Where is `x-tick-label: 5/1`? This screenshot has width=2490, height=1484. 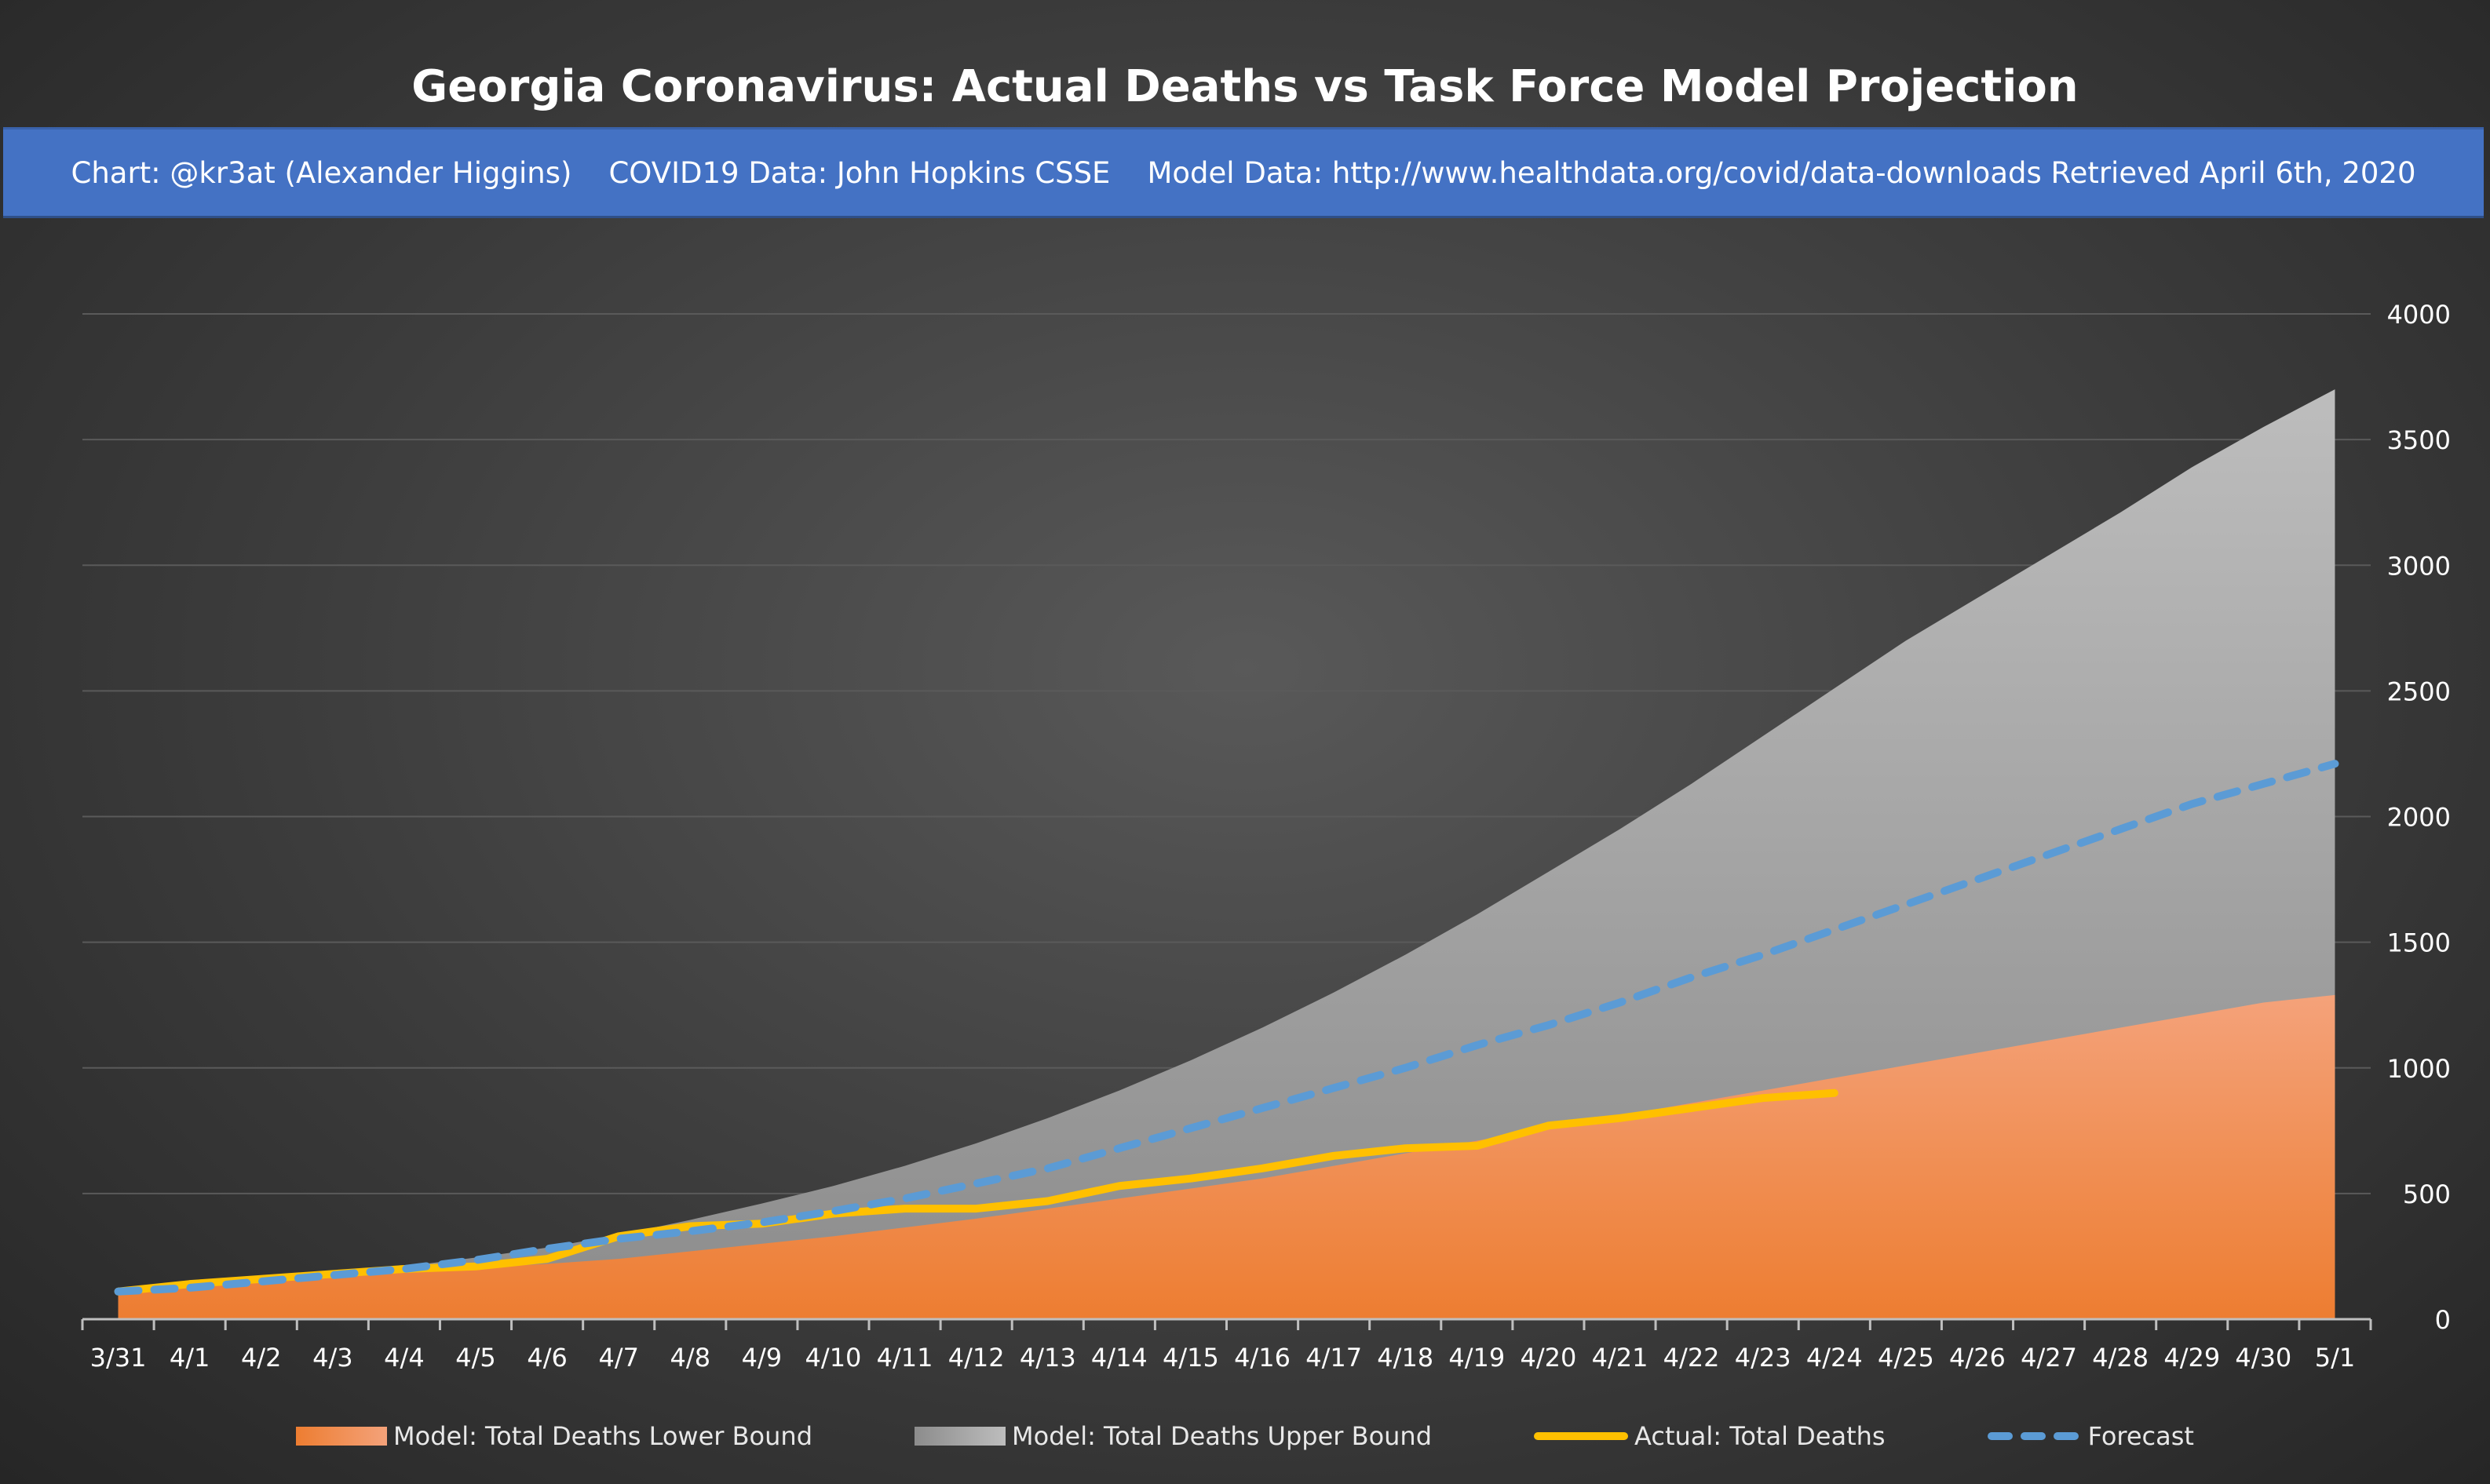 x-tick-label: 5/1 is located at coordinates (2335, 1358).